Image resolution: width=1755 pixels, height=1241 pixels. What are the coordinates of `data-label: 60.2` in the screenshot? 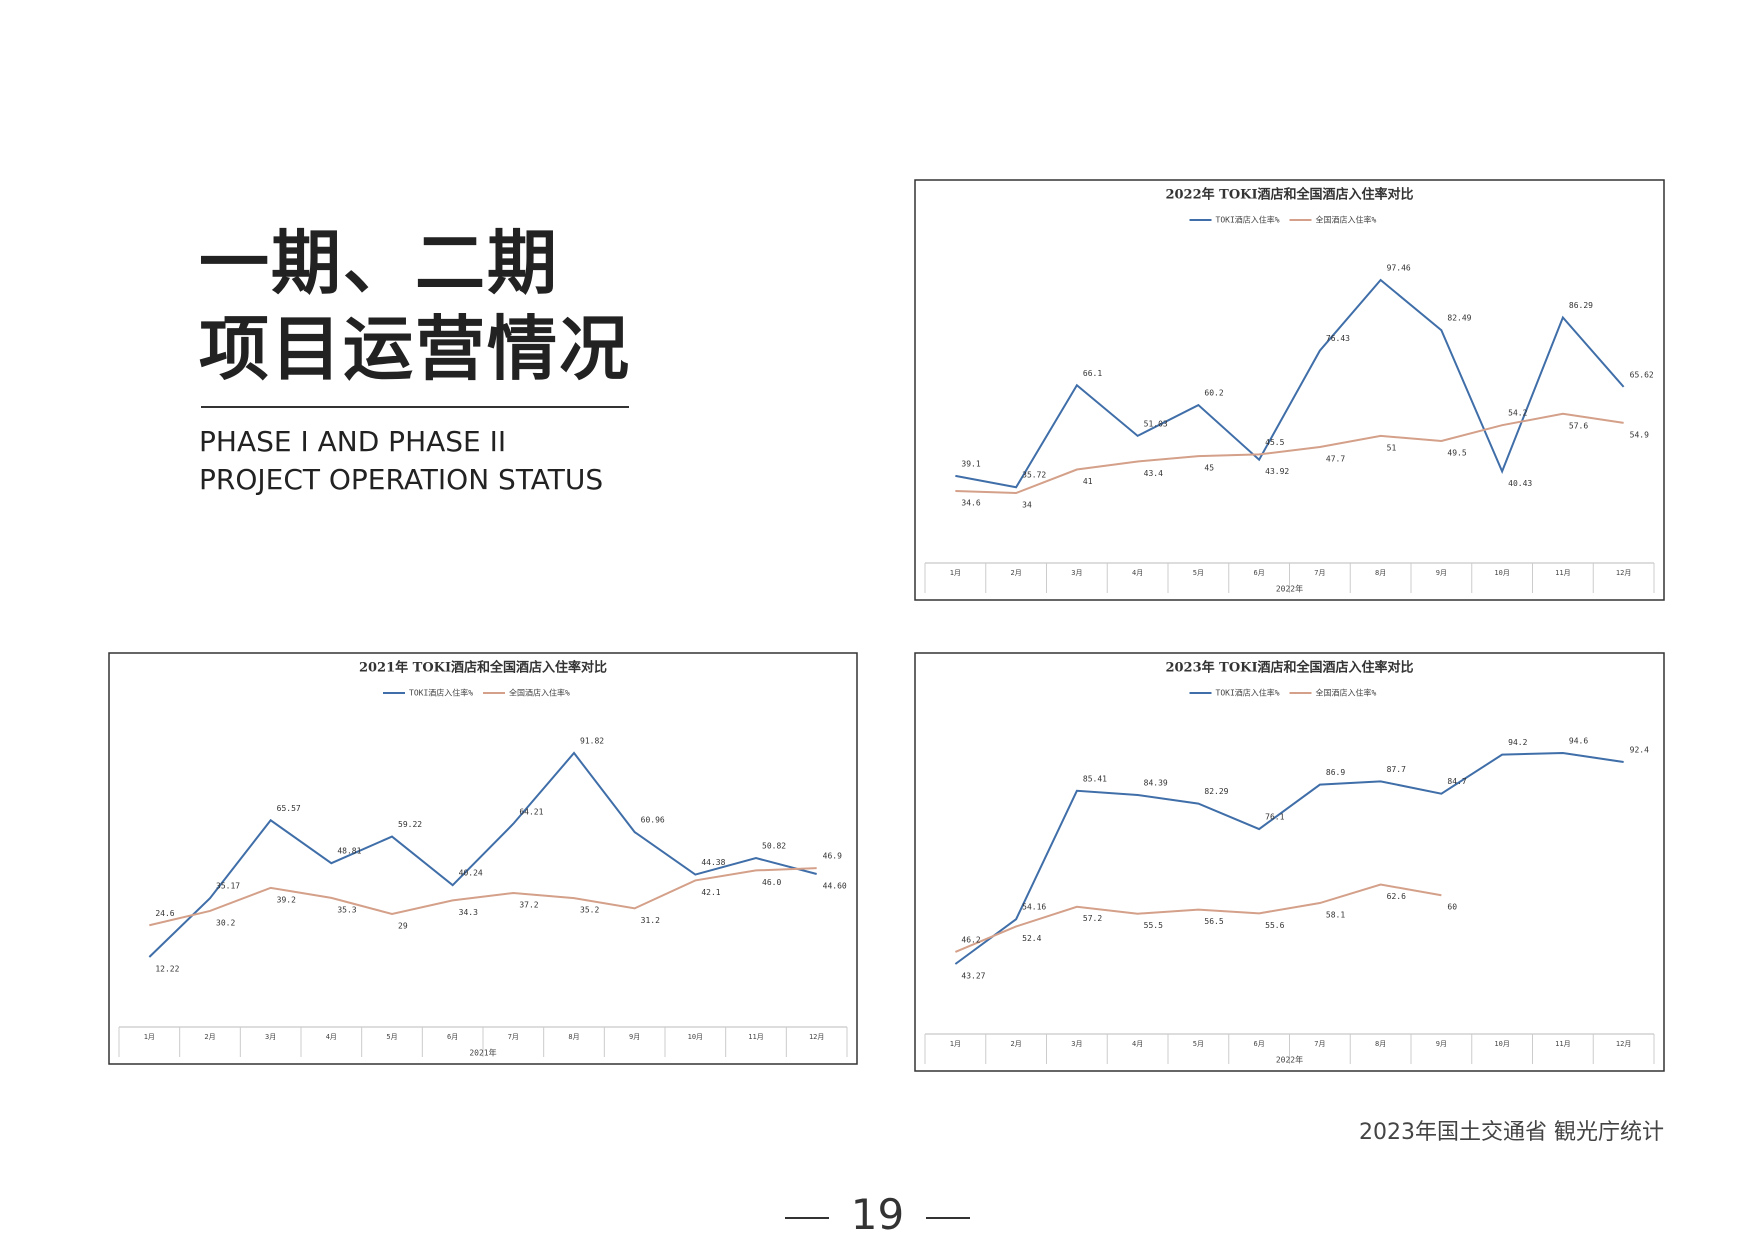 It's located at (1213, 393).